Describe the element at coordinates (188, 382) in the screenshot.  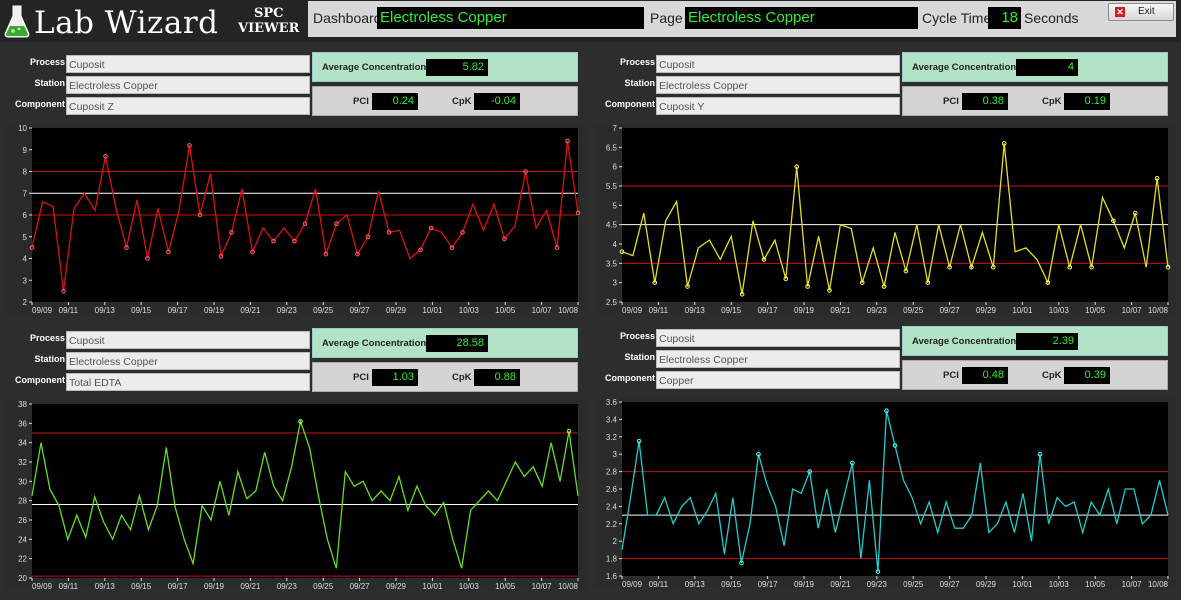
I see `component-field: Total EDTA` at that location.